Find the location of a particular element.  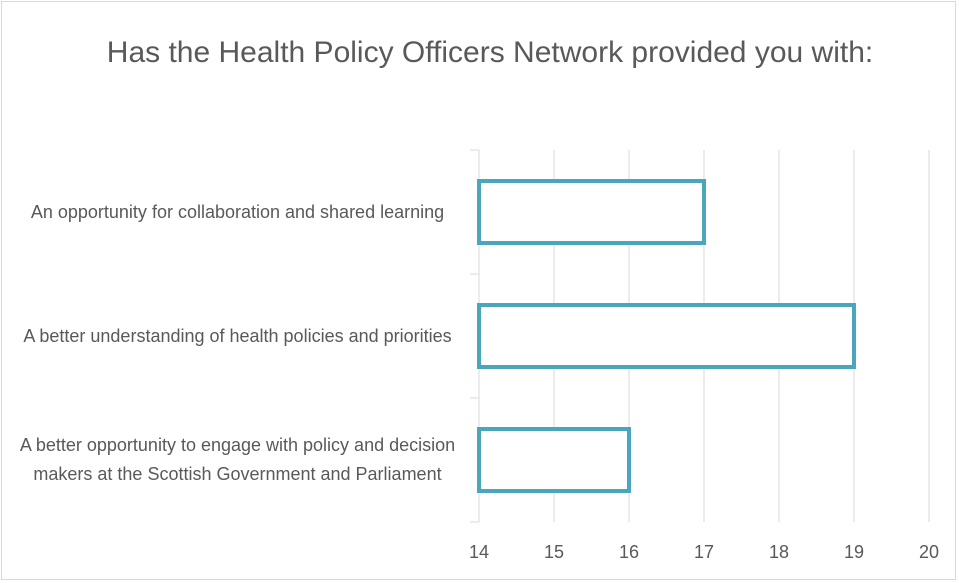

x-tick-label: 19 is located at coordinates (854, 552).